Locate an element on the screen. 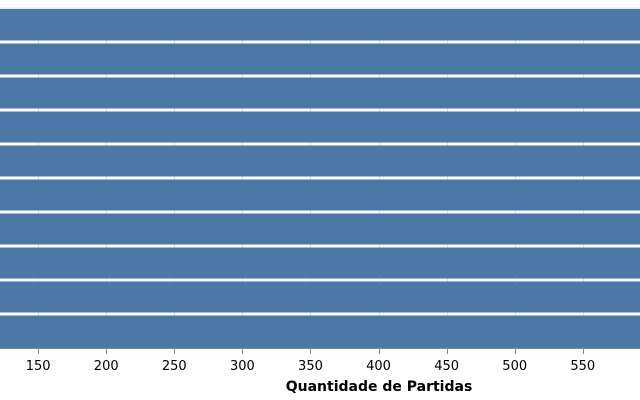  x-tick-label: 150 is located at coordinates (38, 366).